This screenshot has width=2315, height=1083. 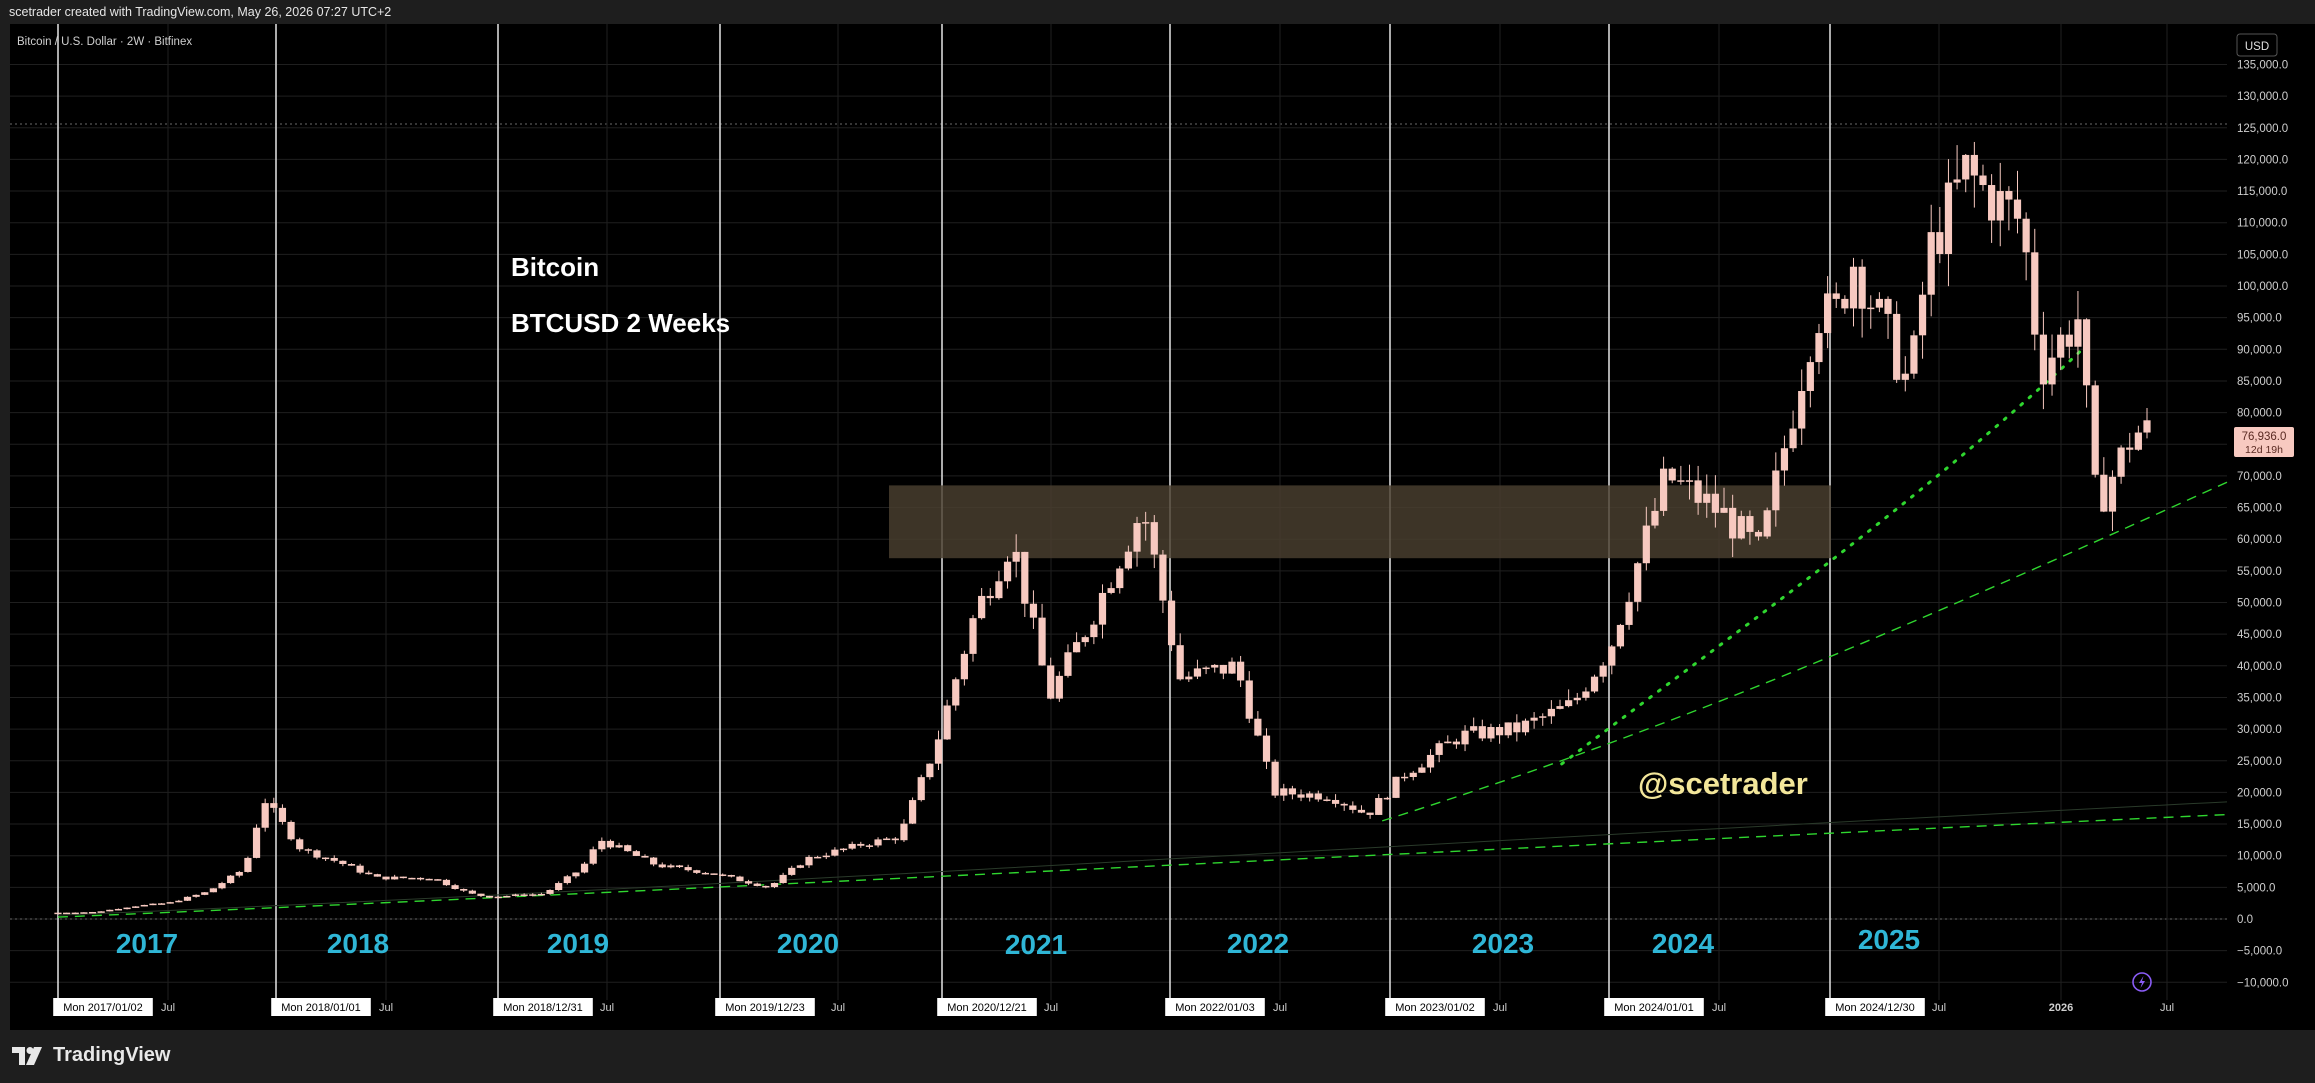 What do you see at coordinates (1654, 1008) in the screenshot?
I see `x-tick-label: Mon 2024/01/01` at bounding box center [1654, 1008].